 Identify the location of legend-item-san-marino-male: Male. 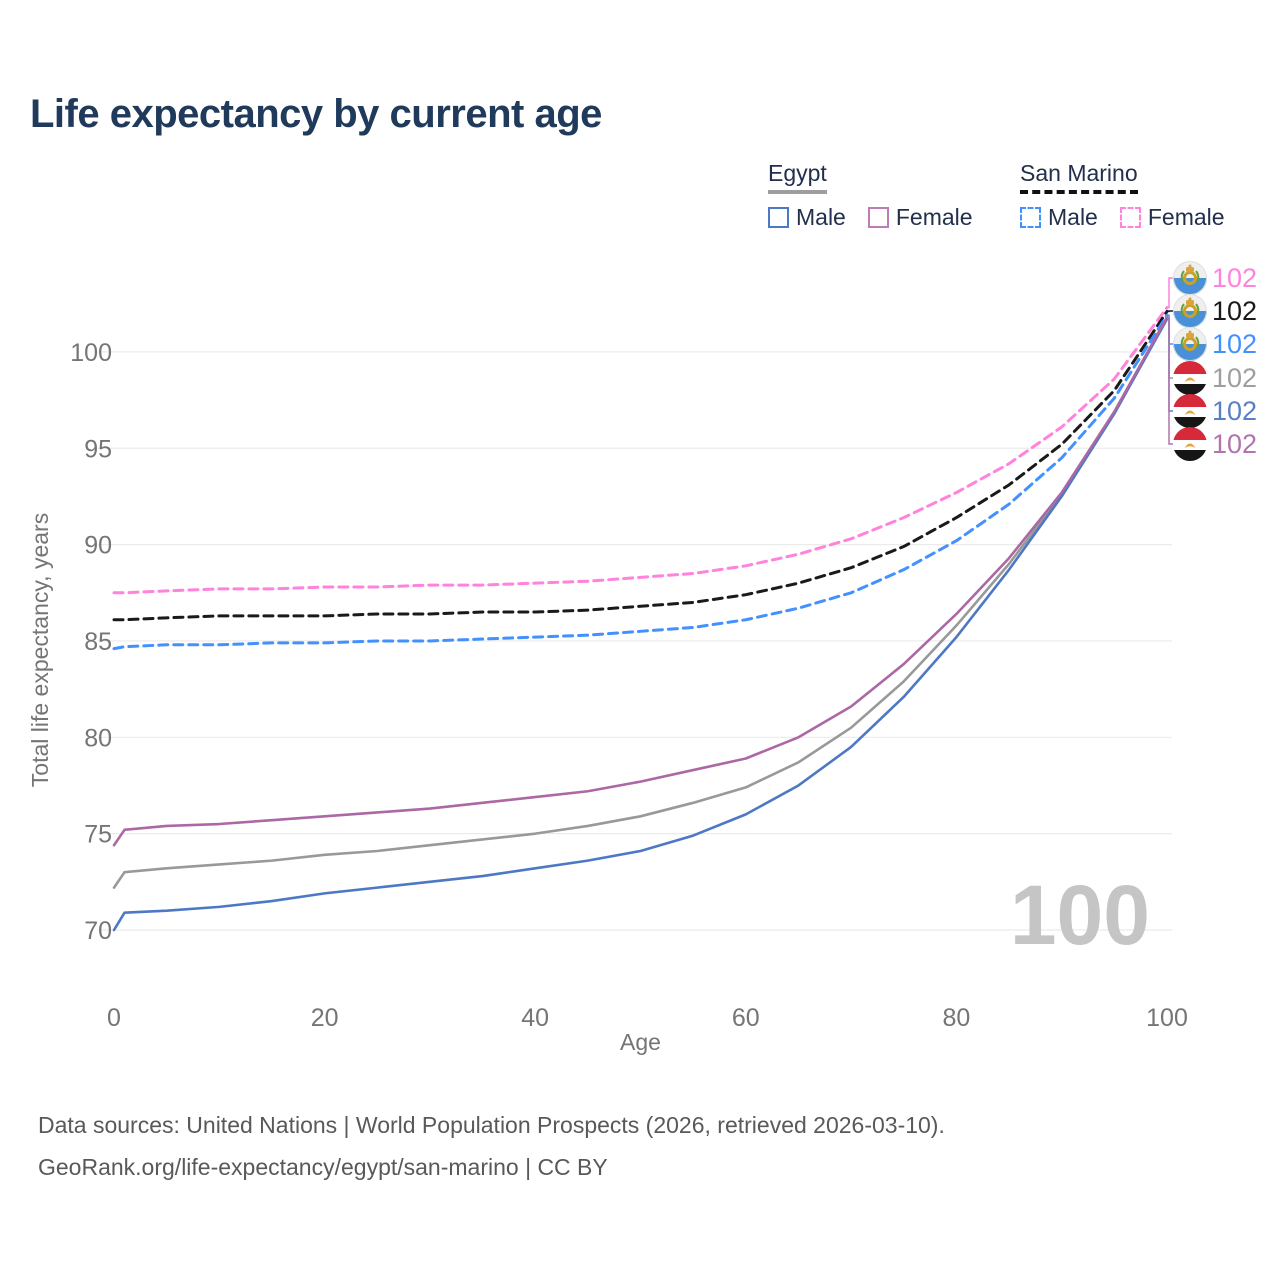
(1059, 217).